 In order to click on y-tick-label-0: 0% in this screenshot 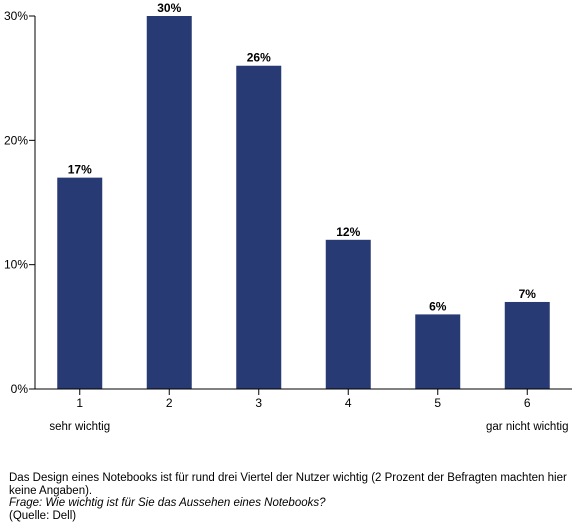, I will do `click(20, 389)`.